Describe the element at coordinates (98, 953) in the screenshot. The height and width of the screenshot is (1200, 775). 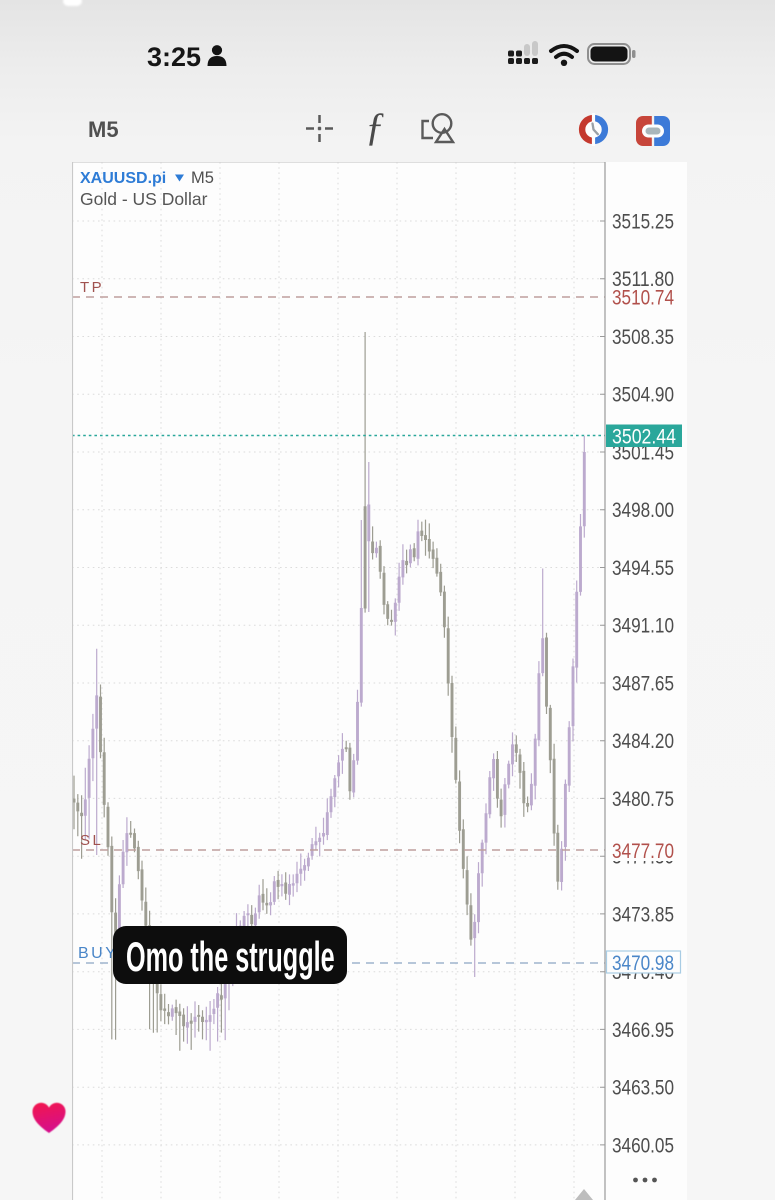
I see `svg-text: BUY` at that location.